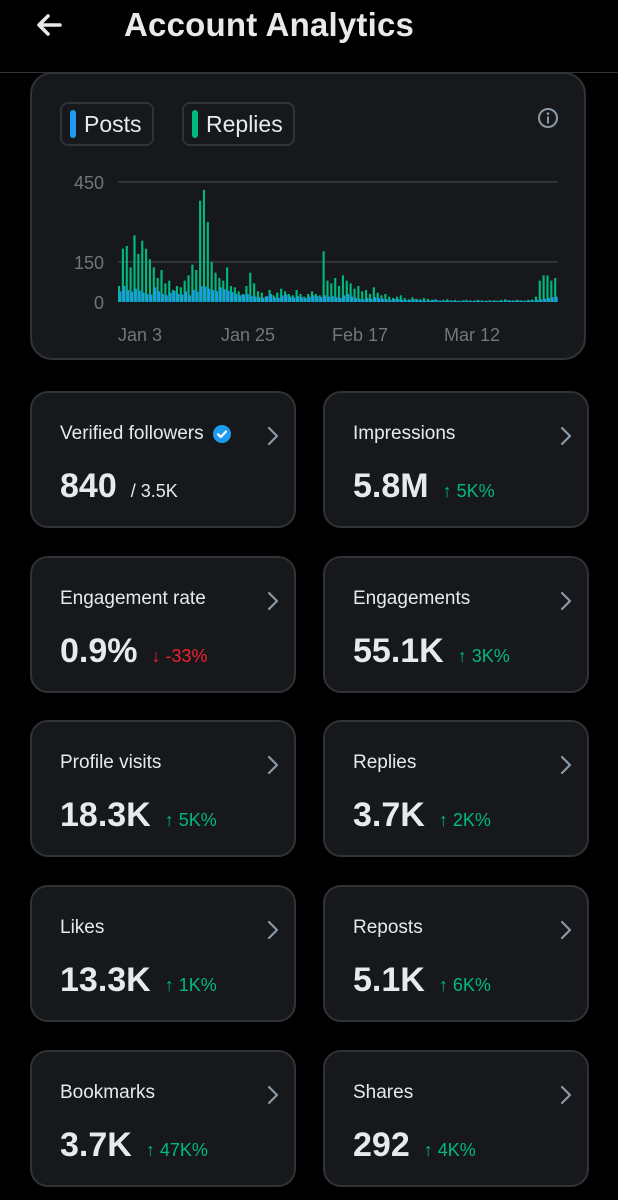 This screenshot has height=1200, width=618. I want to click on x-tick-label: Jan 3, so click(140, 335).